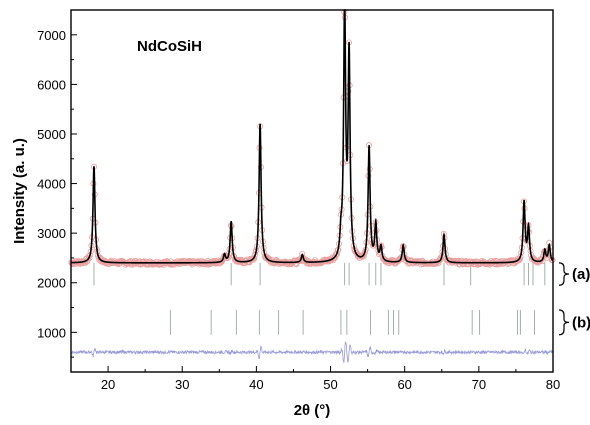  I want to click on x-tick-label: 40, so click(256, 384).